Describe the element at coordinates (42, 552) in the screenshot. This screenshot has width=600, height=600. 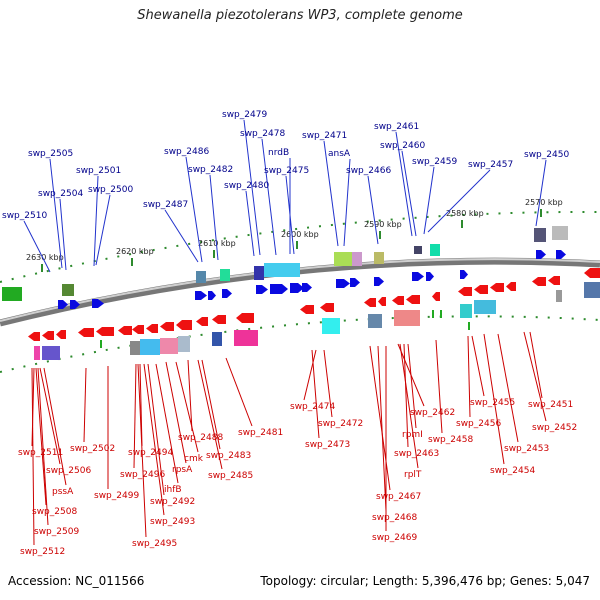
I see `bottom-gene-label: swp_2512` at that location.